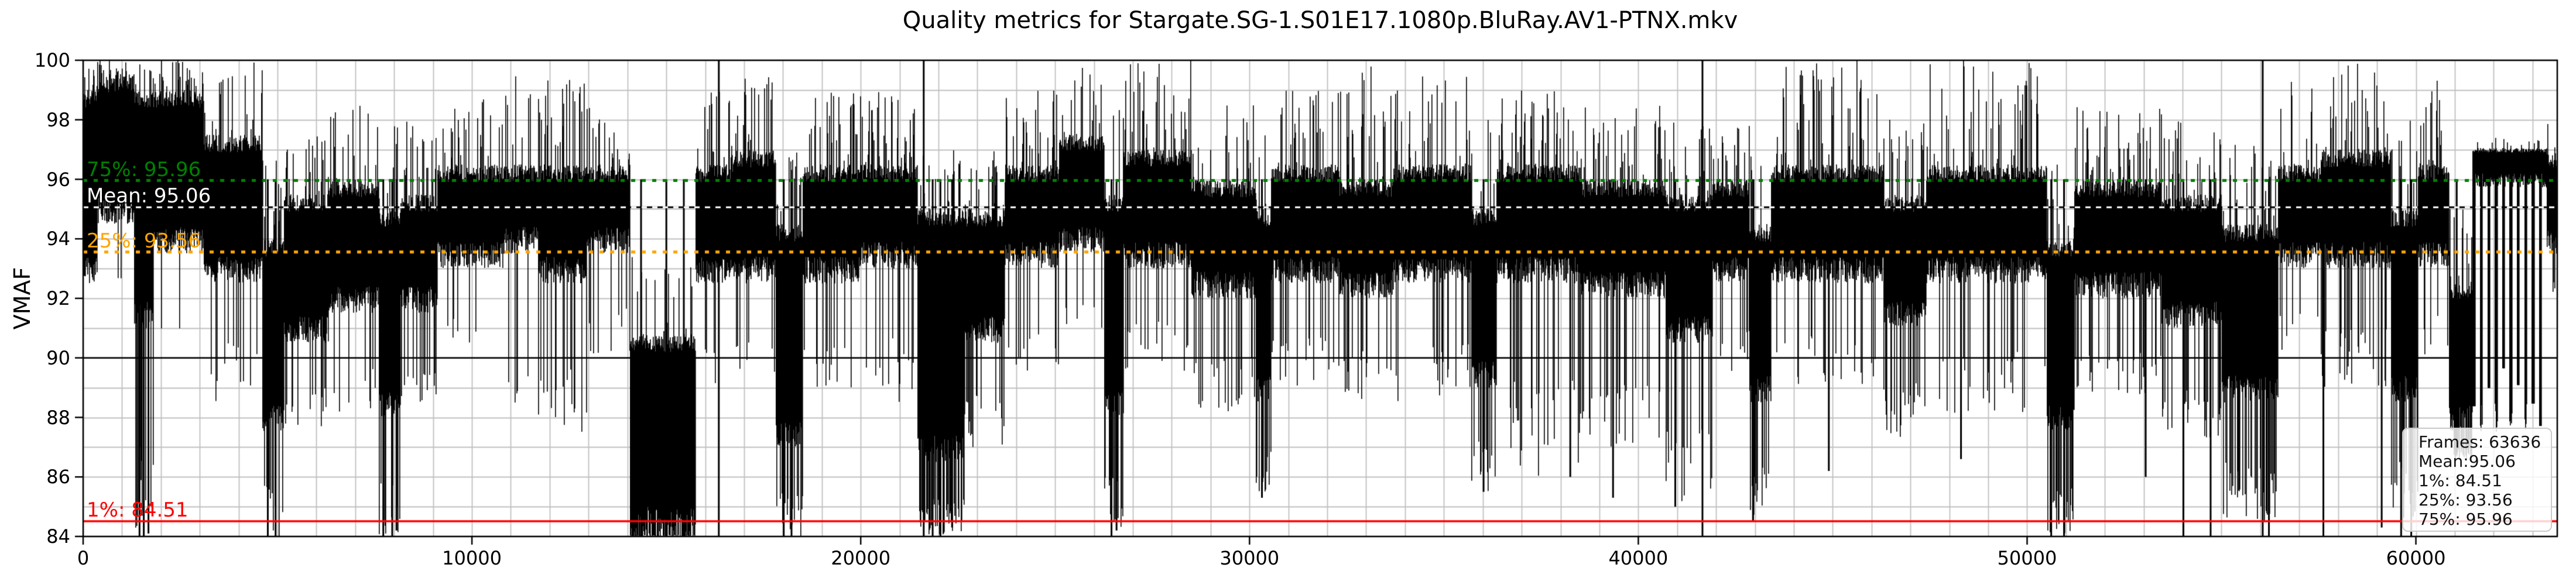 Image resolution: width=2576 pixels, height=585 pixels. I want to click on annotation-mean-label: Mean: 95.06, so click(149, 196).